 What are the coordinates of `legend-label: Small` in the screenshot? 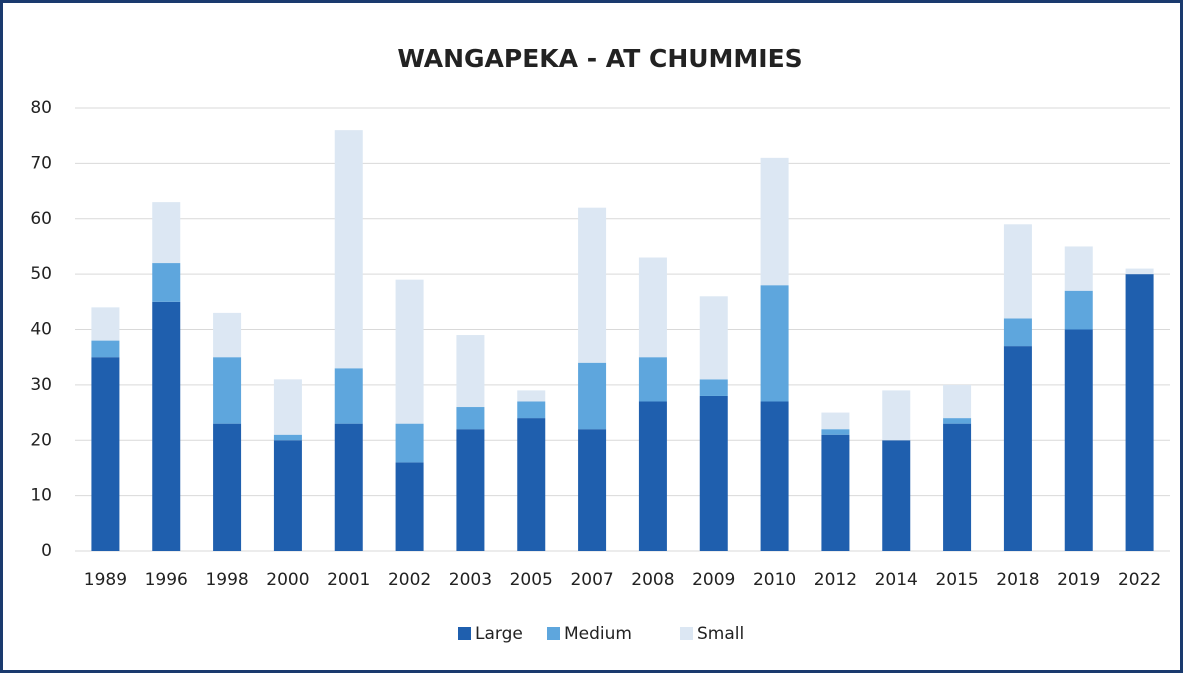 It's located at (720, 634).